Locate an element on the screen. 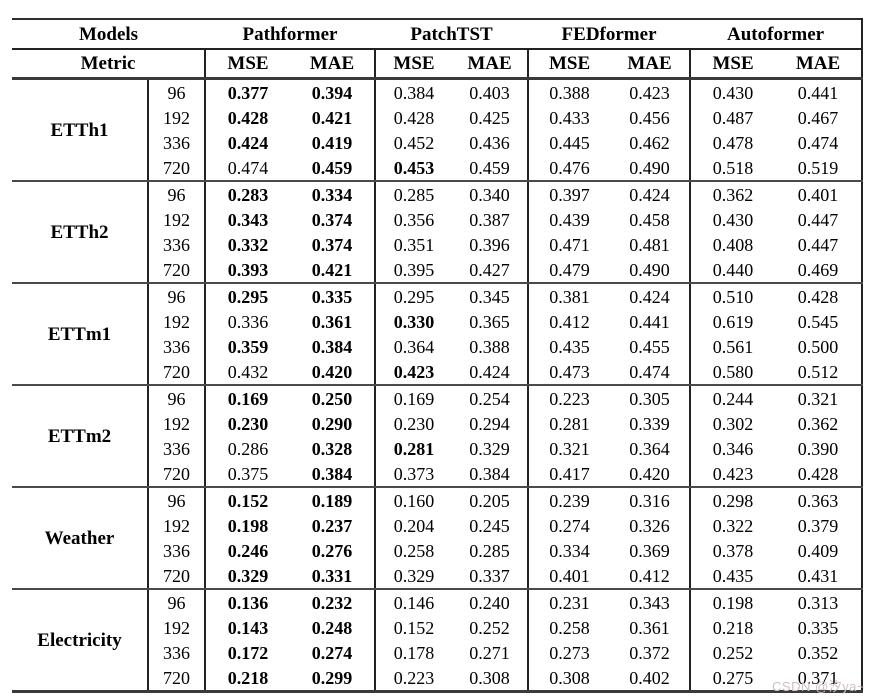 The height and width of the screenshot is (700, 870). value-cell: 0.328 is located at coordinates (332, 448).